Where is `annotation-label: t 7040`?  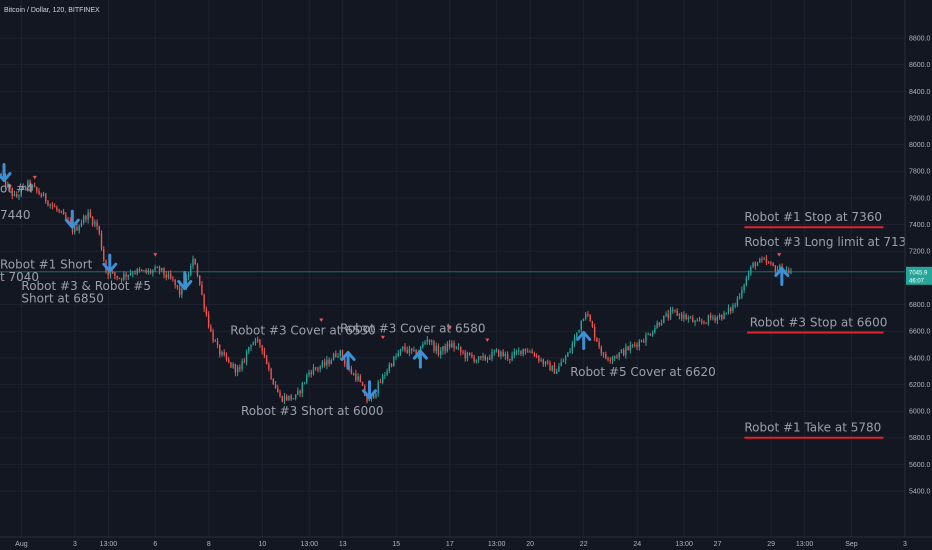
annotation-label: t 7040 is located at coordinates (19, 277).